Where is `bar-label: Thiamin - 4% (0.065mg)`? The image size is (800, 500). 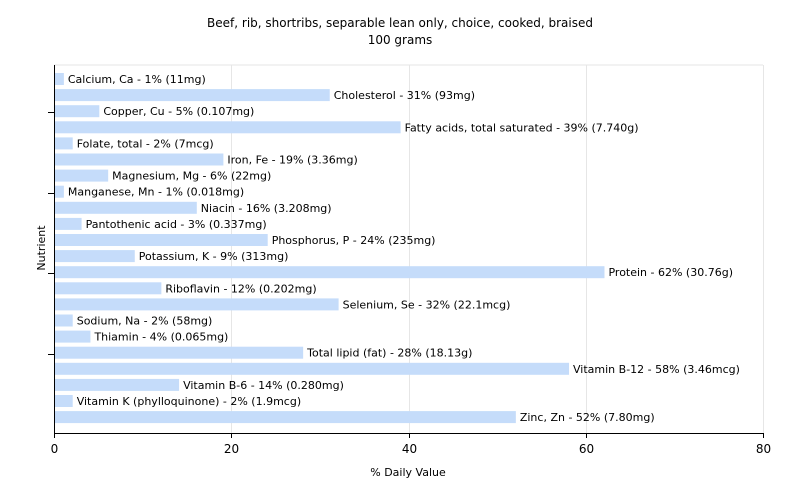
bar-label: Thiamin - 4% (0.065mg) is located at coordinates (160, 337).